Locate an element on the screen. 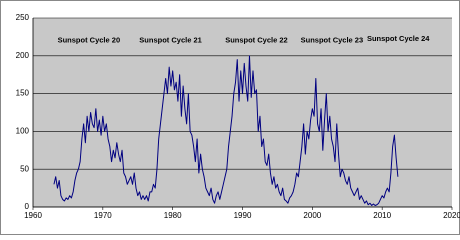  annotation: Sunspot Cycle 24 is located at coordinates (398, 38).